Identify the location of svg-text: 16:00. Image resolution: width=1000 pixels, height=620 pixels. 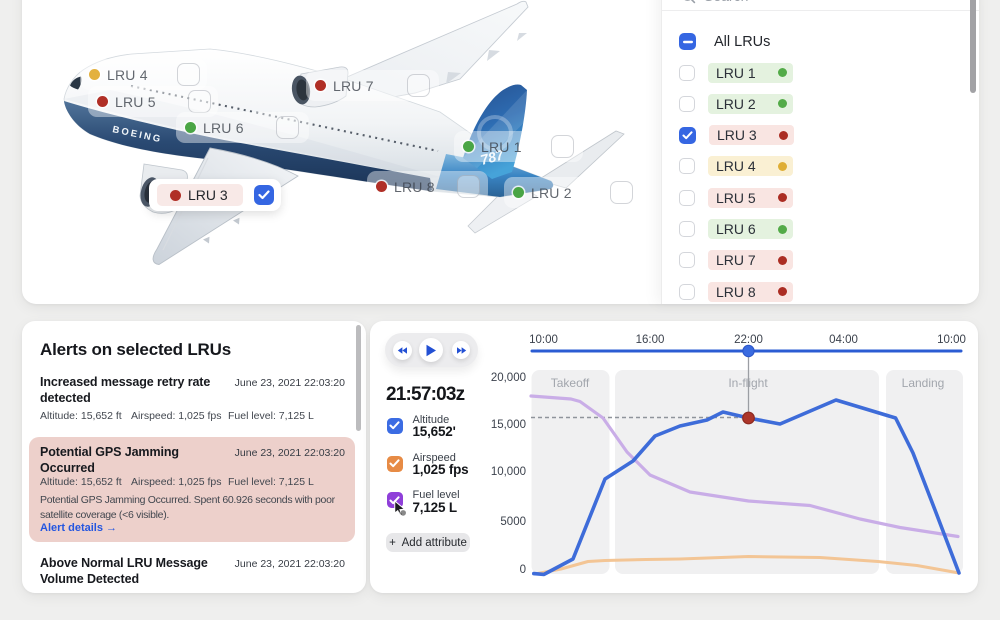
(650, 340).